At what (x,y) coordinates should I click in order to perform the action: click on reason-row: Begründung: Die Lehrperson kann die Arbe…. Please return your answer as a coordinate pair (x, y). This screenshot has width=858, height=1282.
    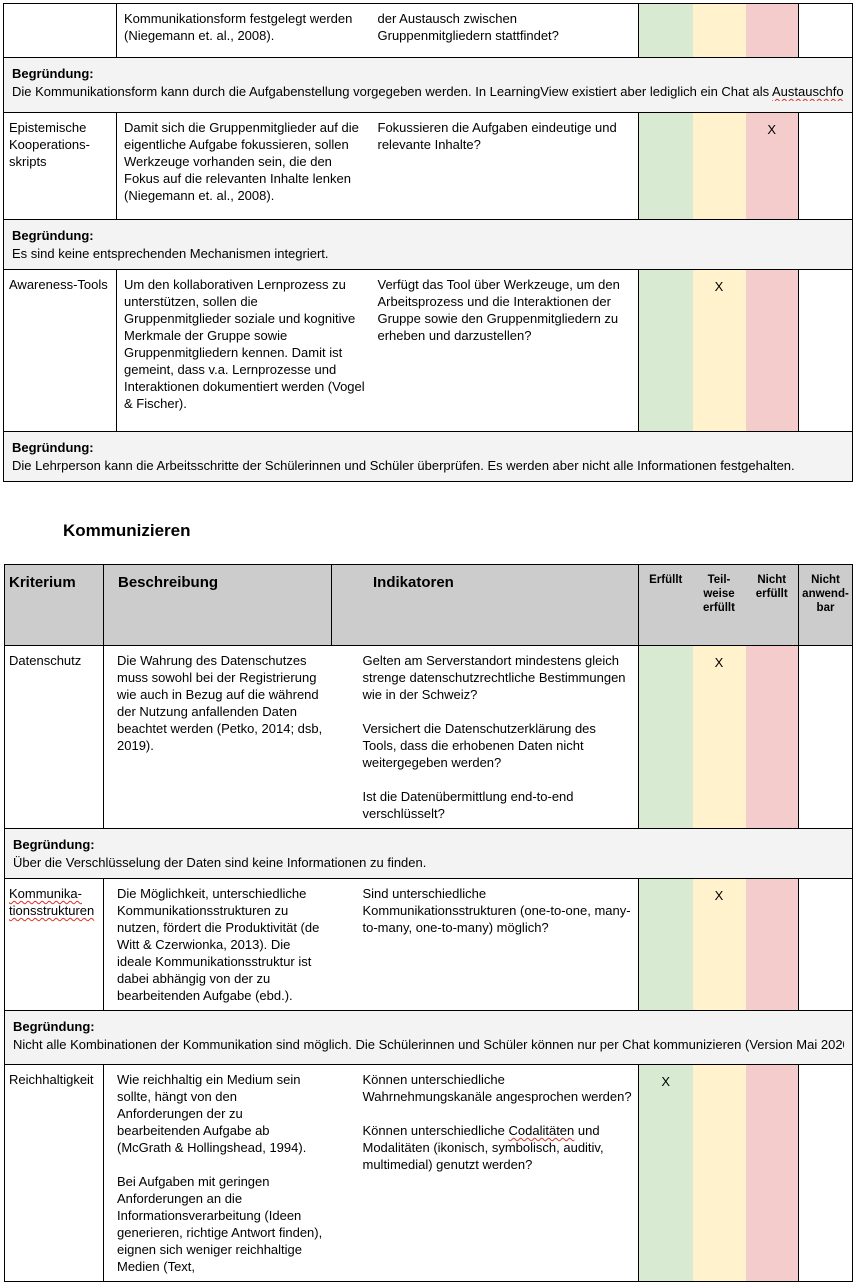
    Looking at the image, I should click on (428, 456).